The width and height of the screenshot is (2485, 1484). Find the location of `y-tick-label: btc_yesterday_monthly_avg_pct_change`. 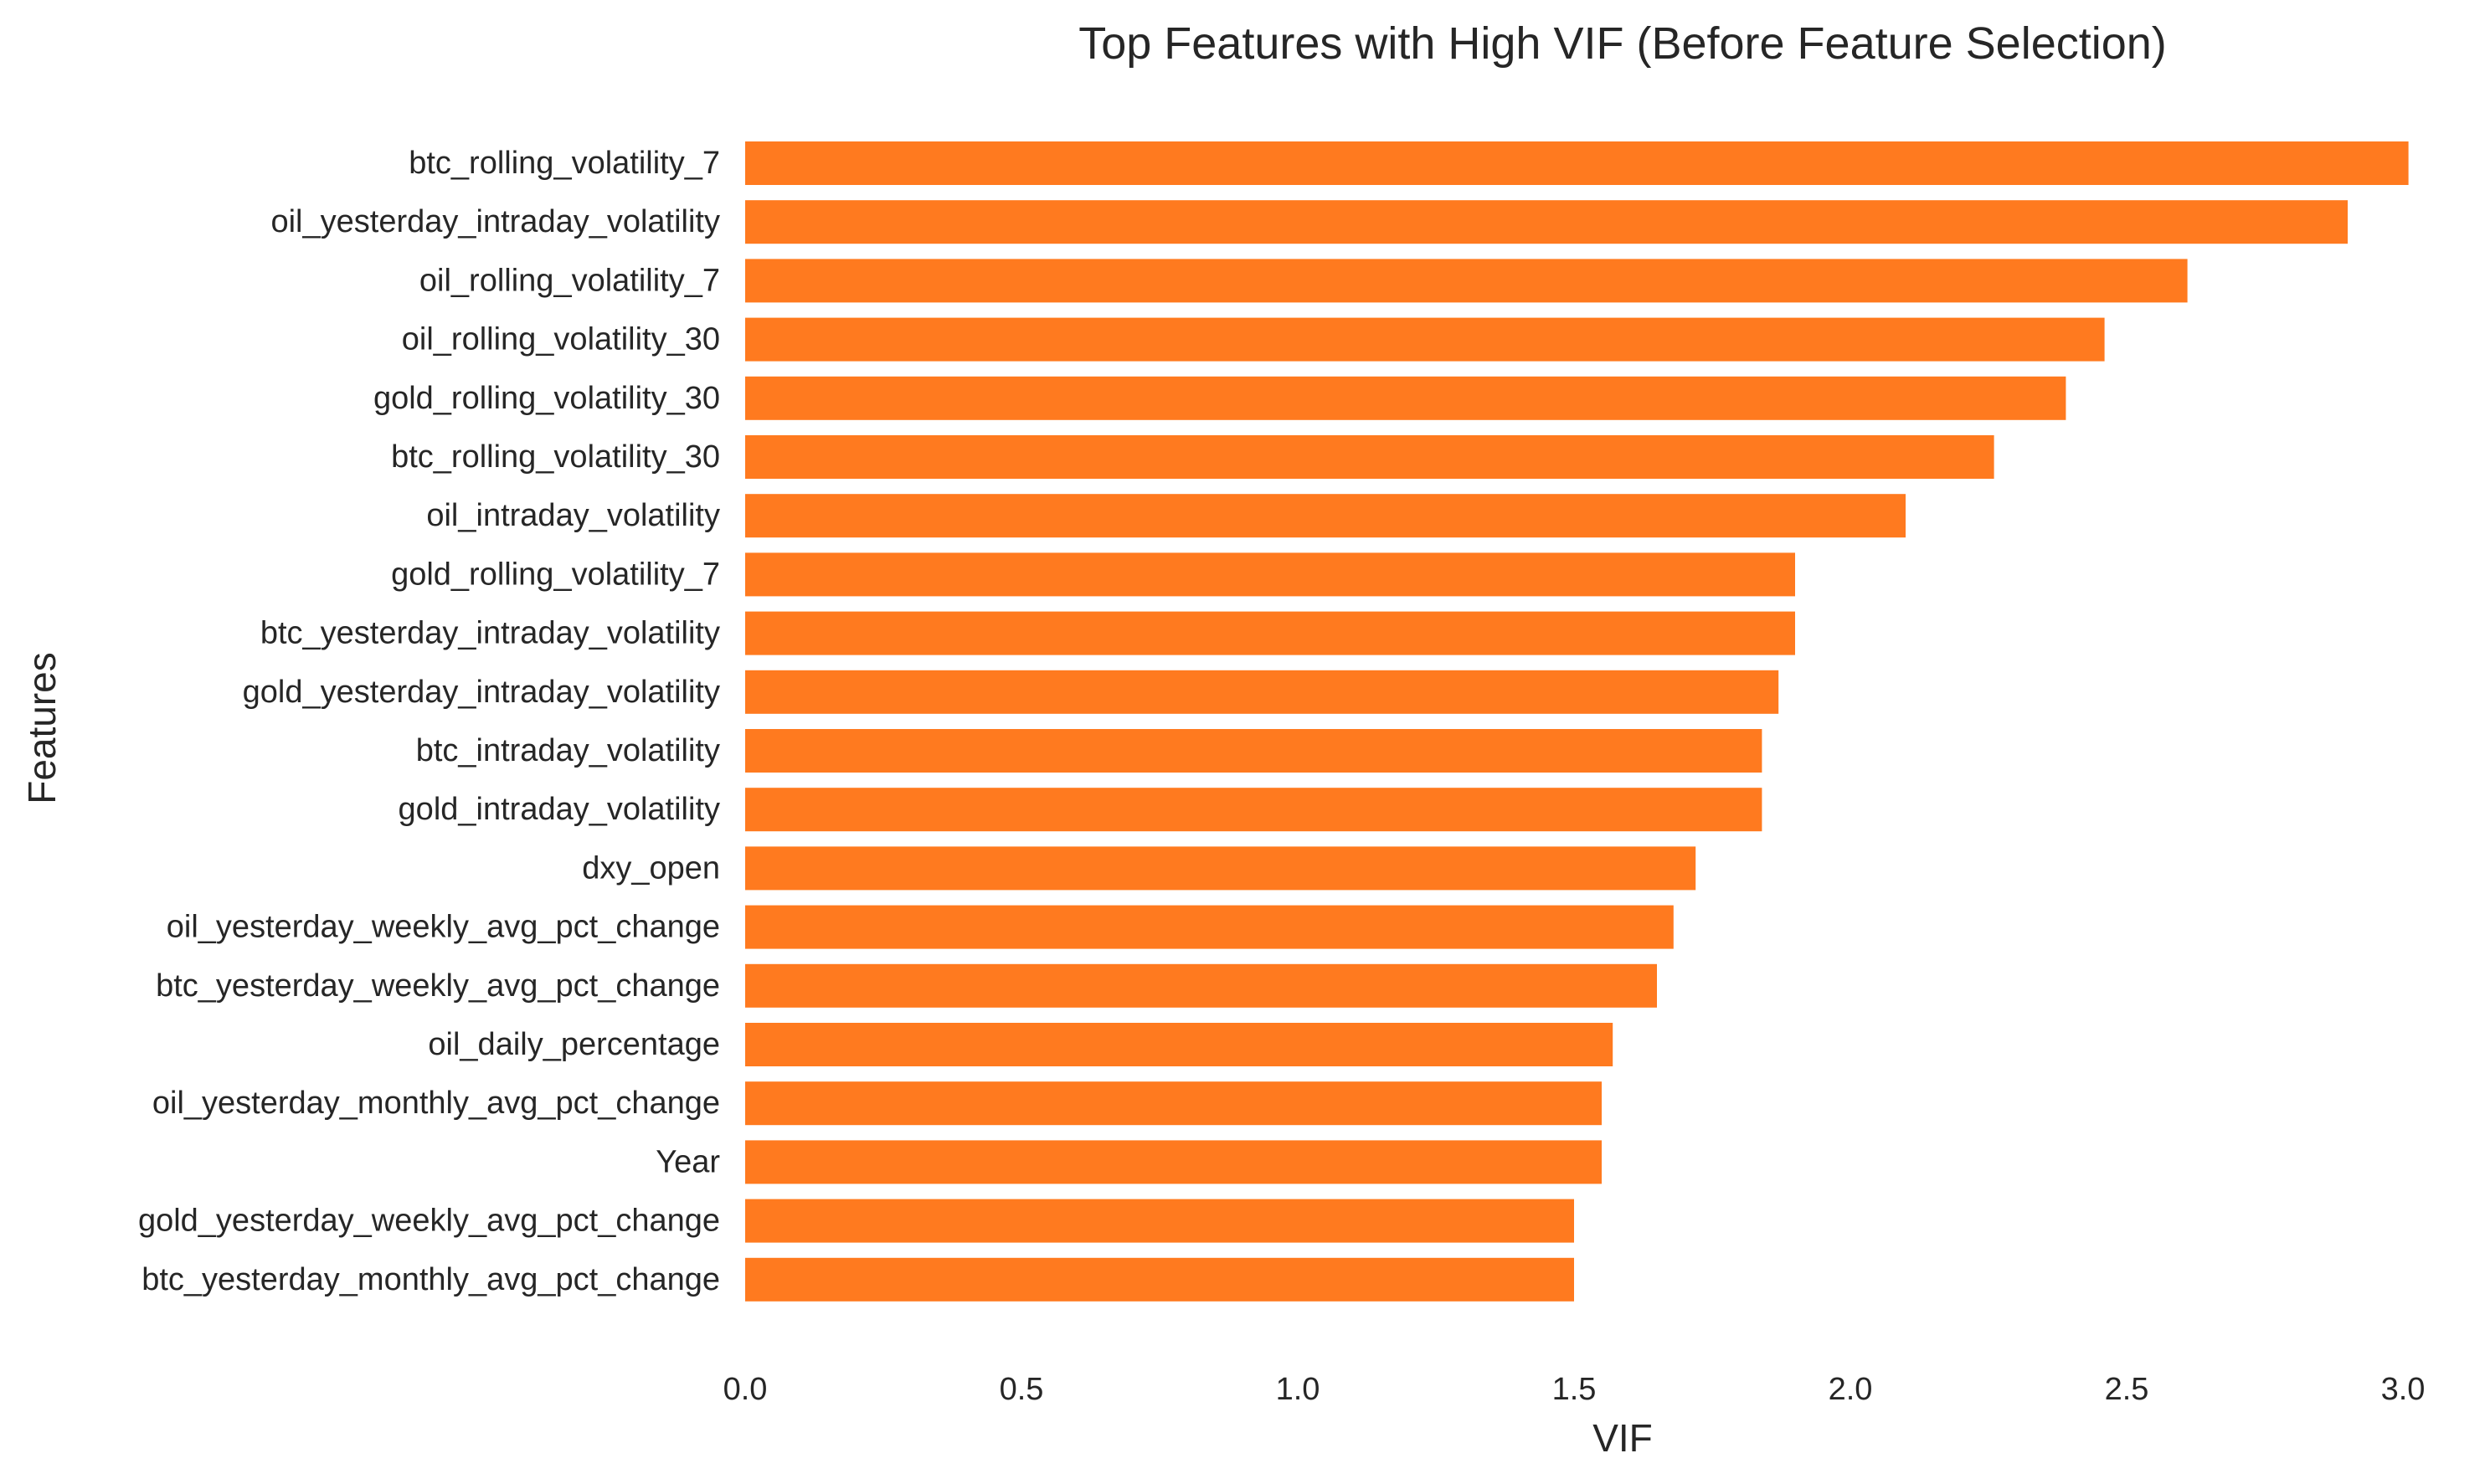

y-tick-label: btc_yesterday_monthly_avg_pct_change is located at coordinates (430, 1279).